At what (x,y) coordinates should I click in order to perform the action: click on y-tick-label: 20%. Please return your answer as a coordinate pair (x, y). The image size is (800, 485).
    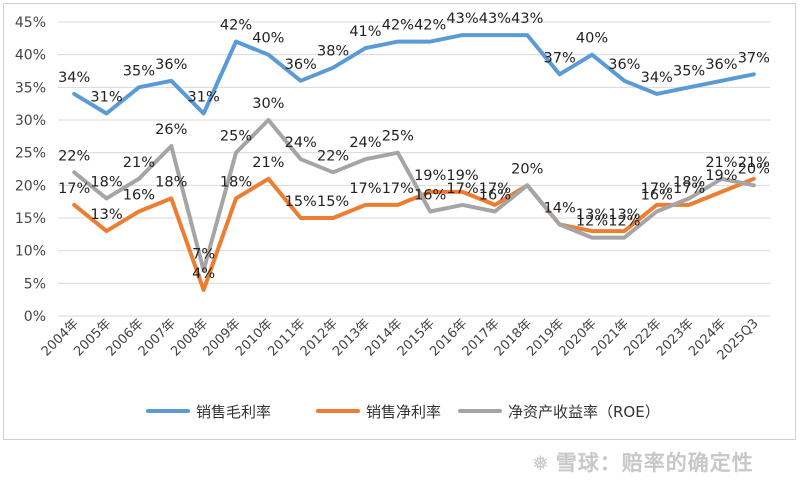
    Looking at the image, I should click on (30, 186).